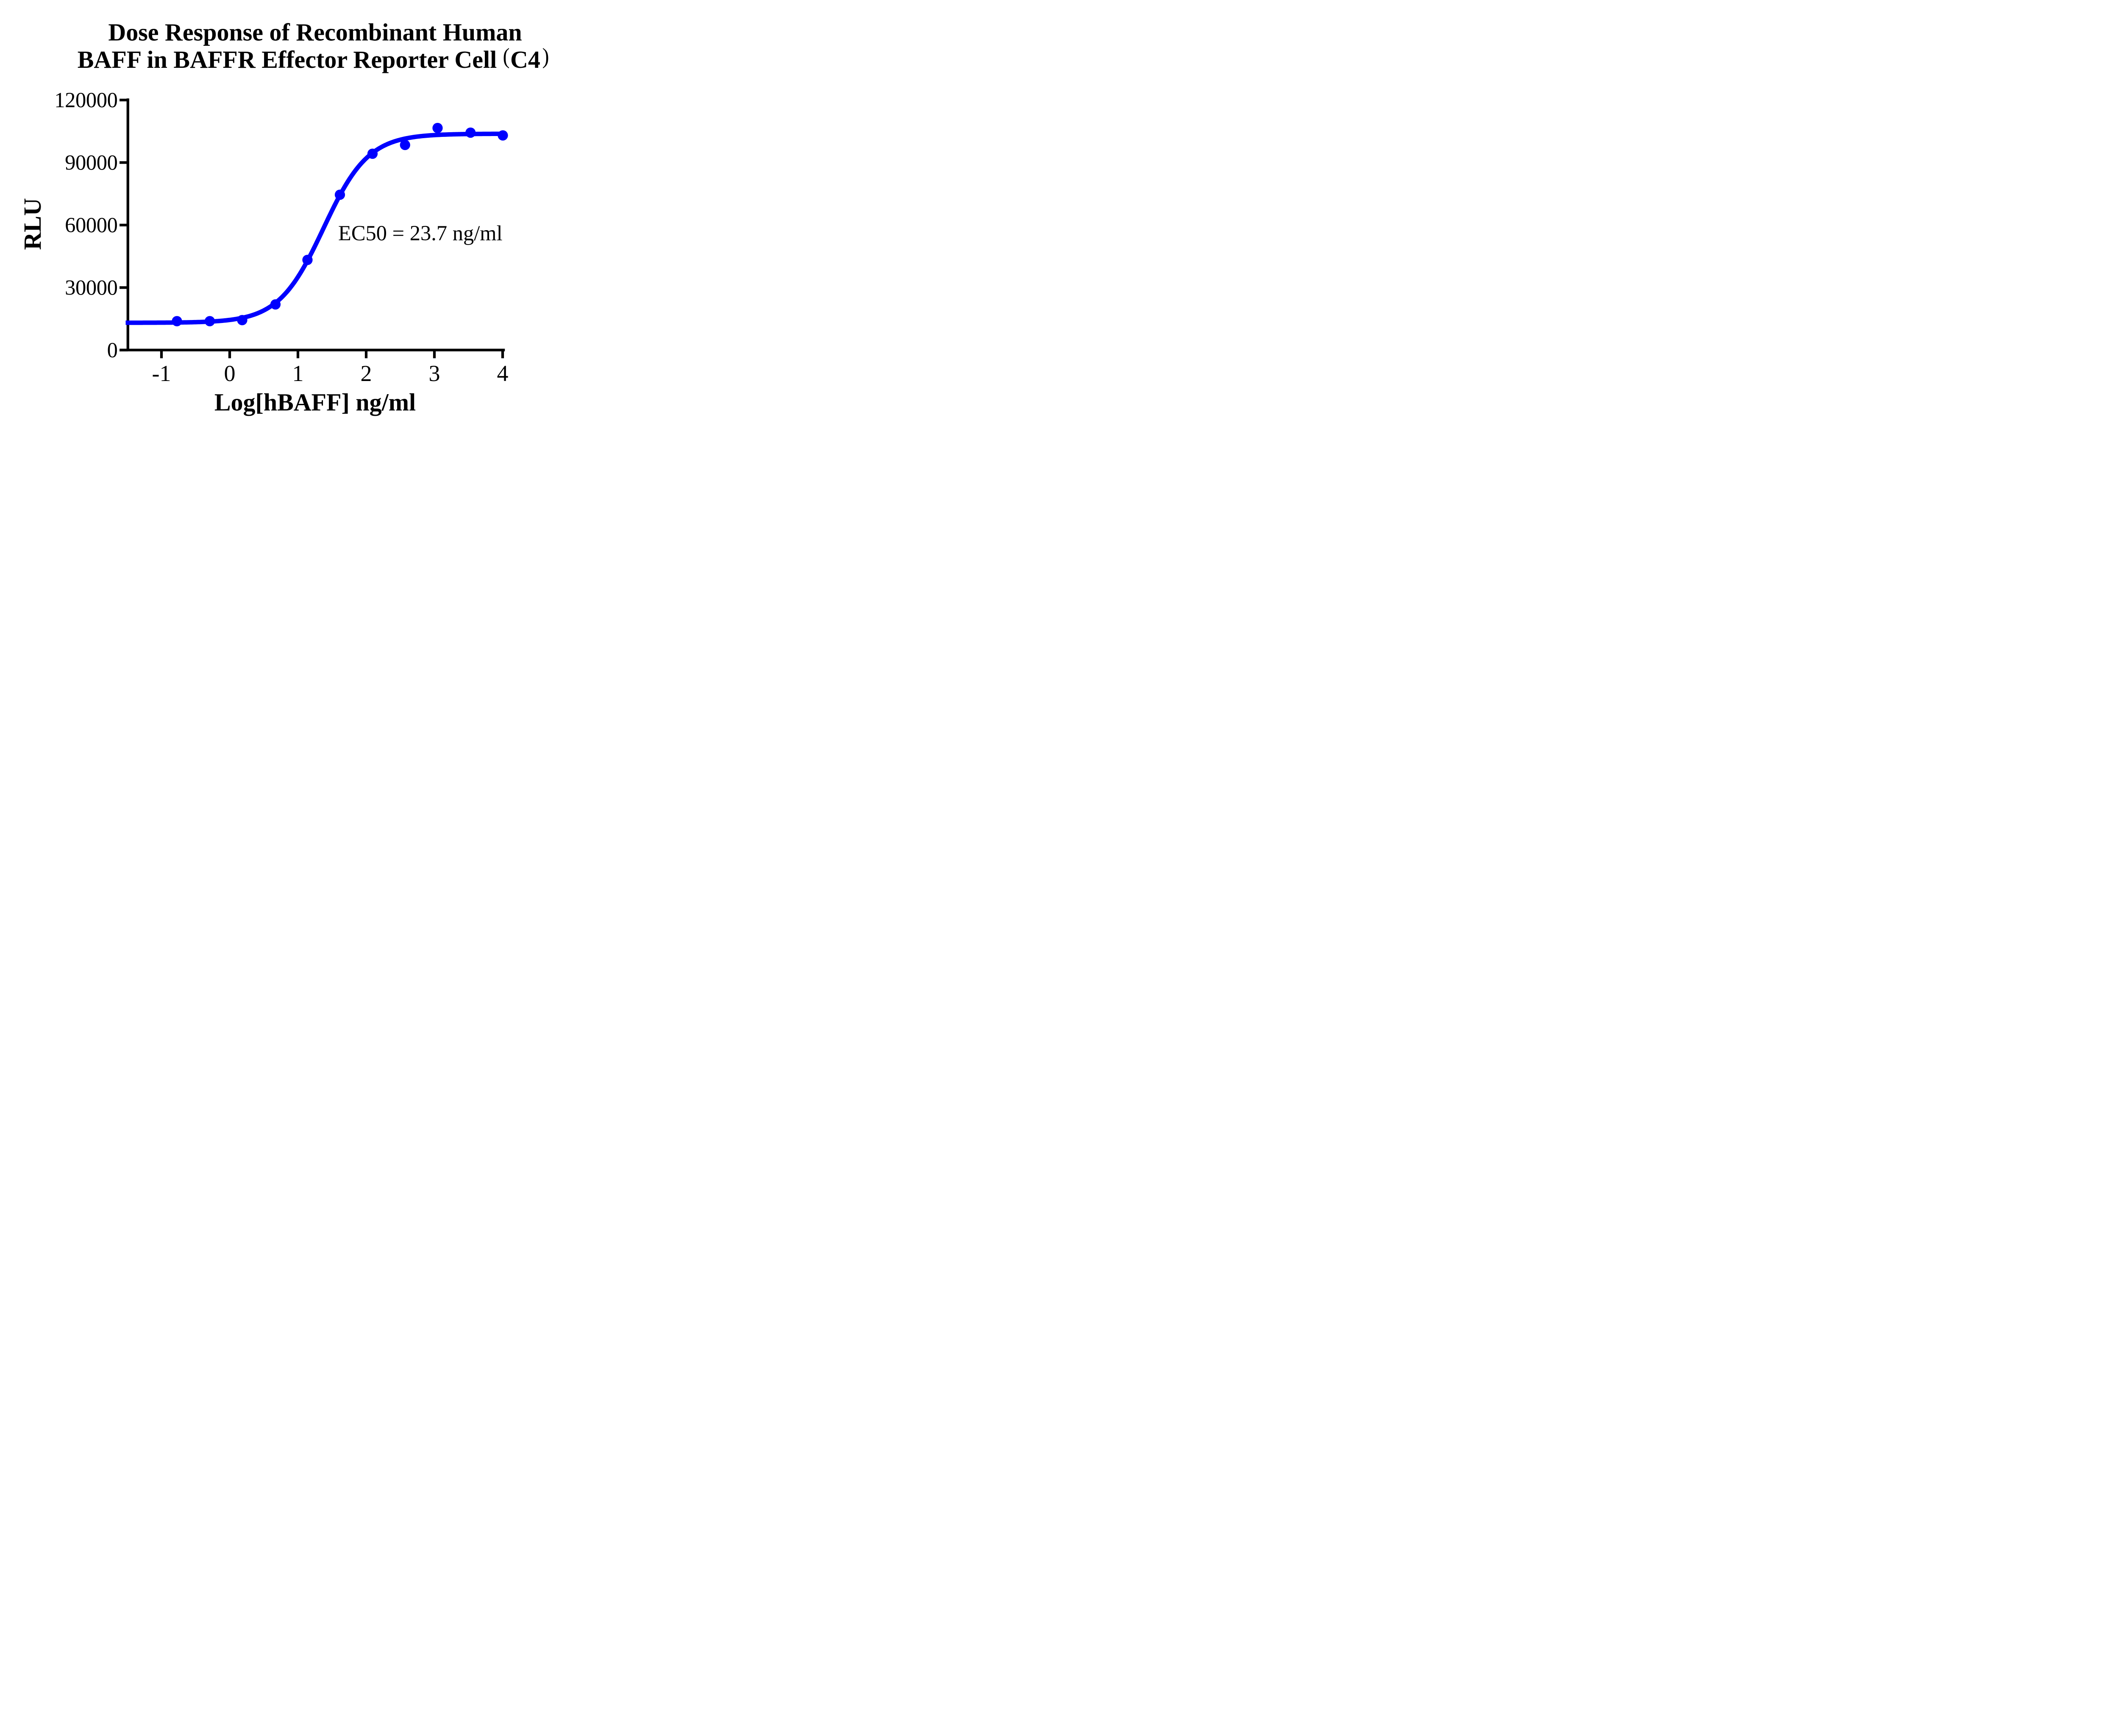 The image size is (2119, 1736). What do you see at coordinates (367, 373) in the screenshot?
I see `svg-text: 2` at bounding box center [367, 373].